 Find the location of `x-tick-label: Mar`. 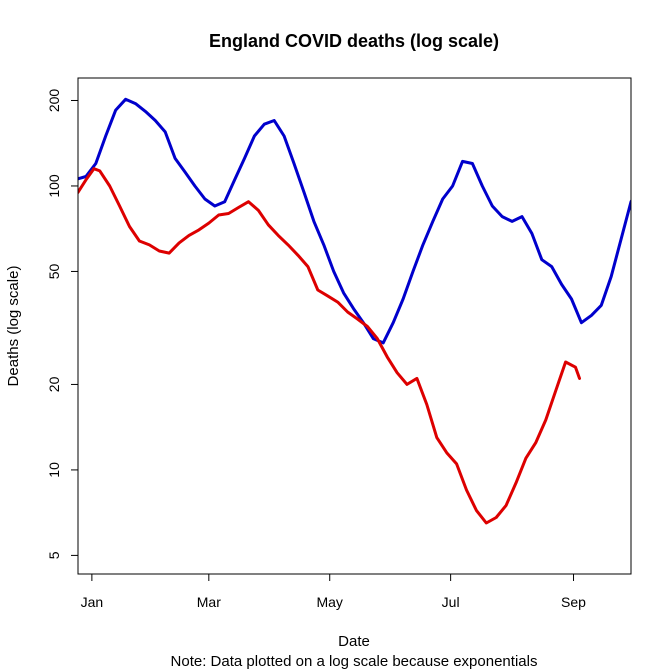

x-tick-label: Mar is located at coordinates (209, 602).